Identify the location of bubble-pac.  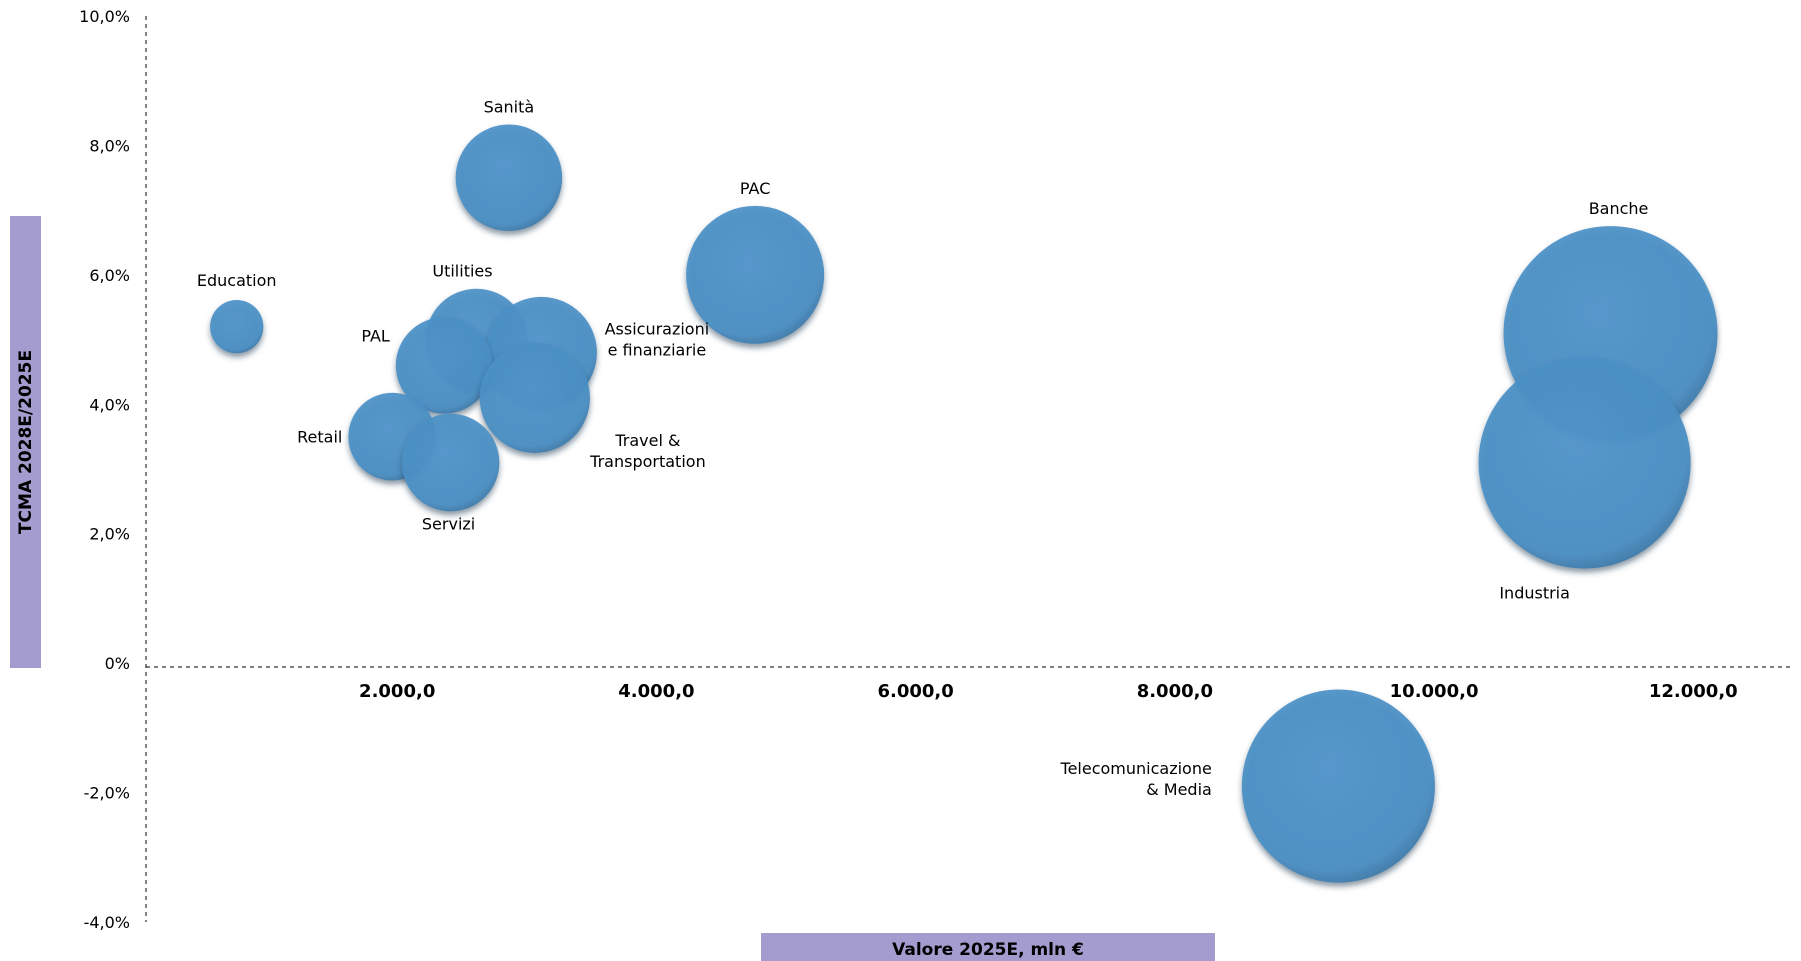
(755, 274).